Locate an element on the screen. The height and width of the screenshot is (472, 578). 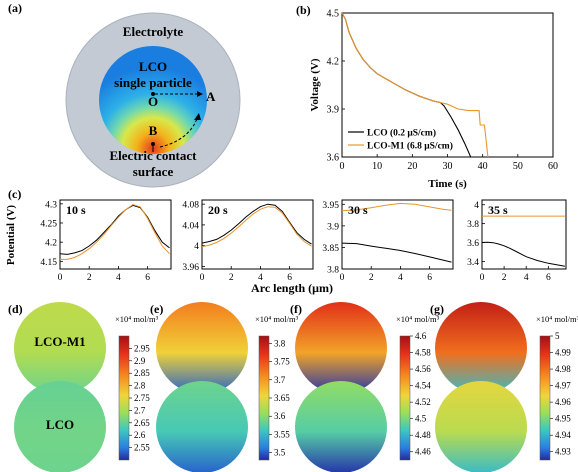
colorbar-tick-label: 3.7 is located at coordinates (280, 380).